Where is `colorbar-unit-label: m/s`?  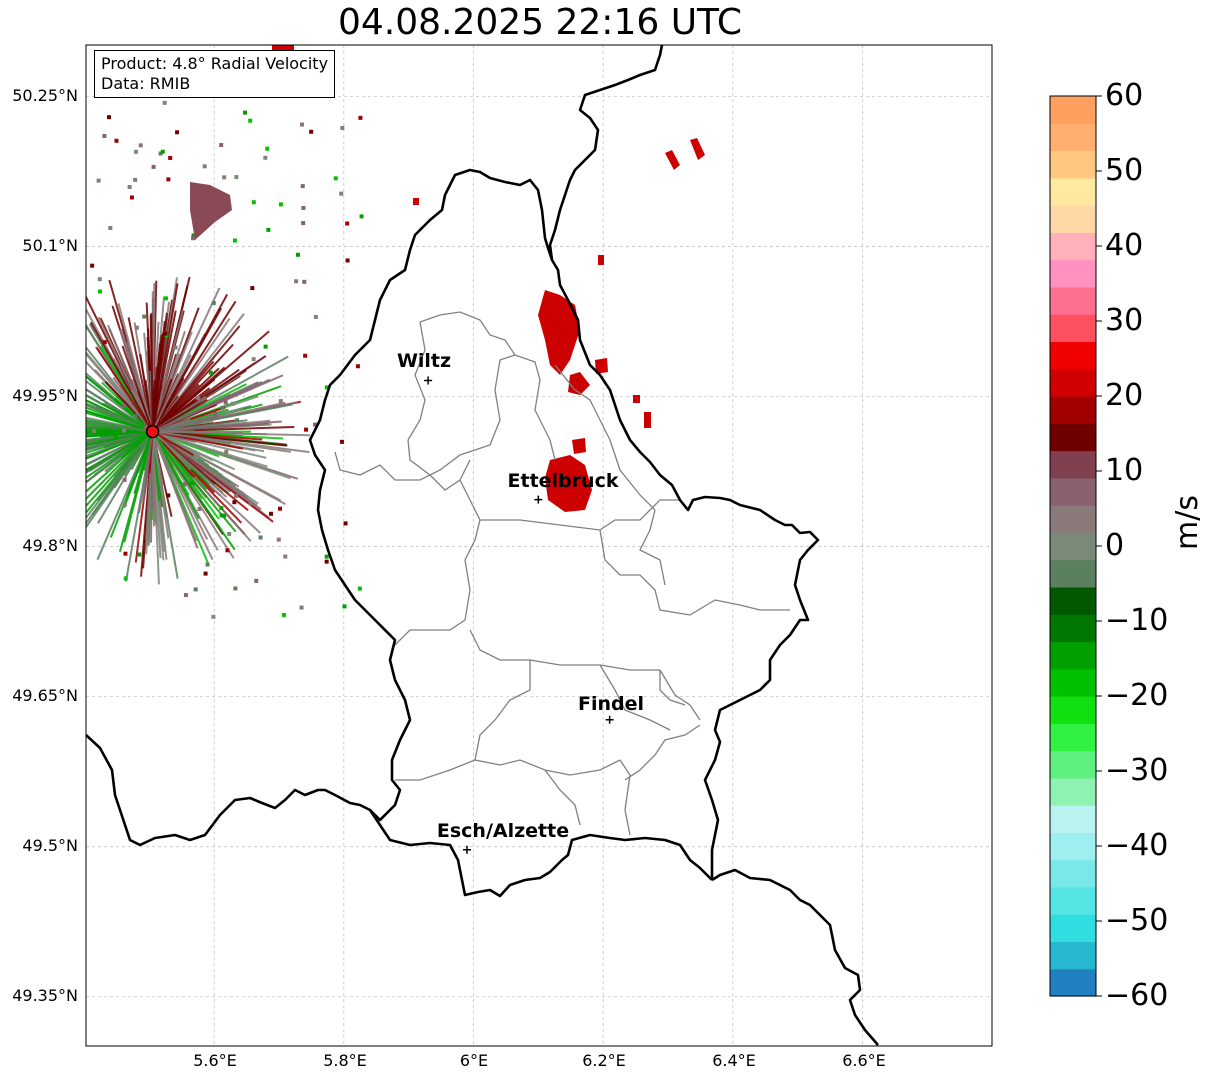 colorbar-unit-label: m/s is located at coordinates (1187, 522).